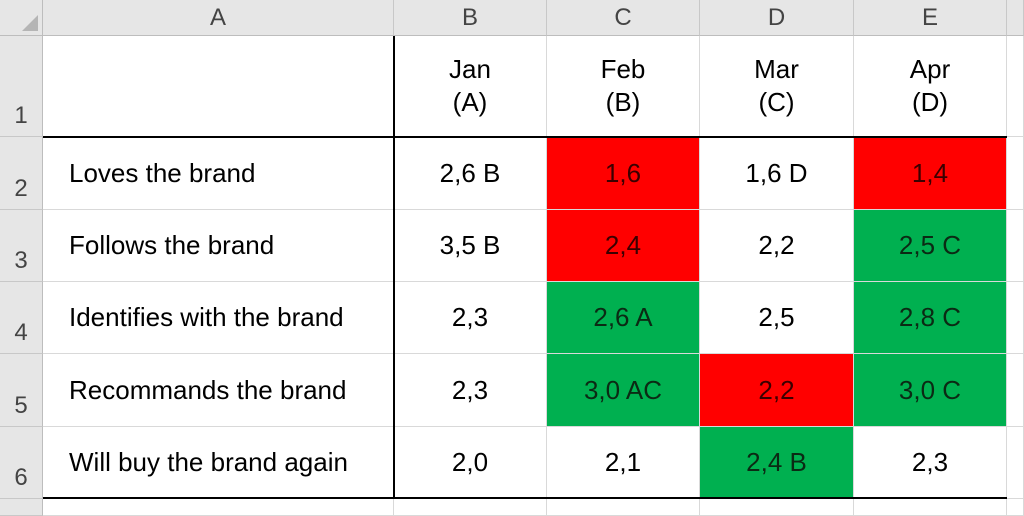 This screenshot has height=516, width=1024. I want to click on cell-c1: Feb (B), so click(623, 86).